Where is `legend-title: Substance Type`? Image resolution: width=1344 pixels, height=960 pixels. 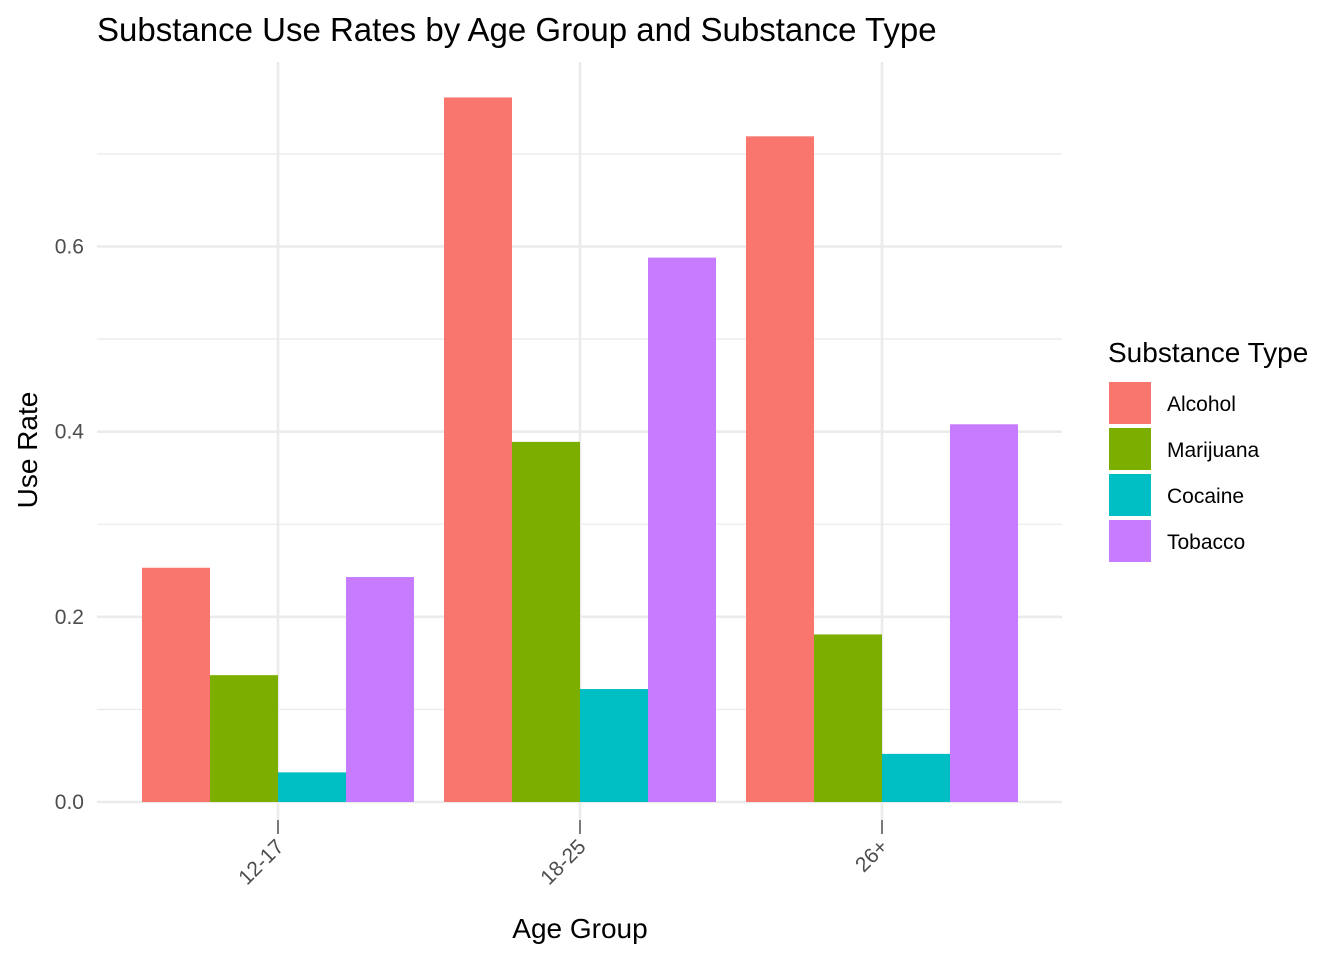 legend-title: Substance Type is located at coordinates (1208, 352).